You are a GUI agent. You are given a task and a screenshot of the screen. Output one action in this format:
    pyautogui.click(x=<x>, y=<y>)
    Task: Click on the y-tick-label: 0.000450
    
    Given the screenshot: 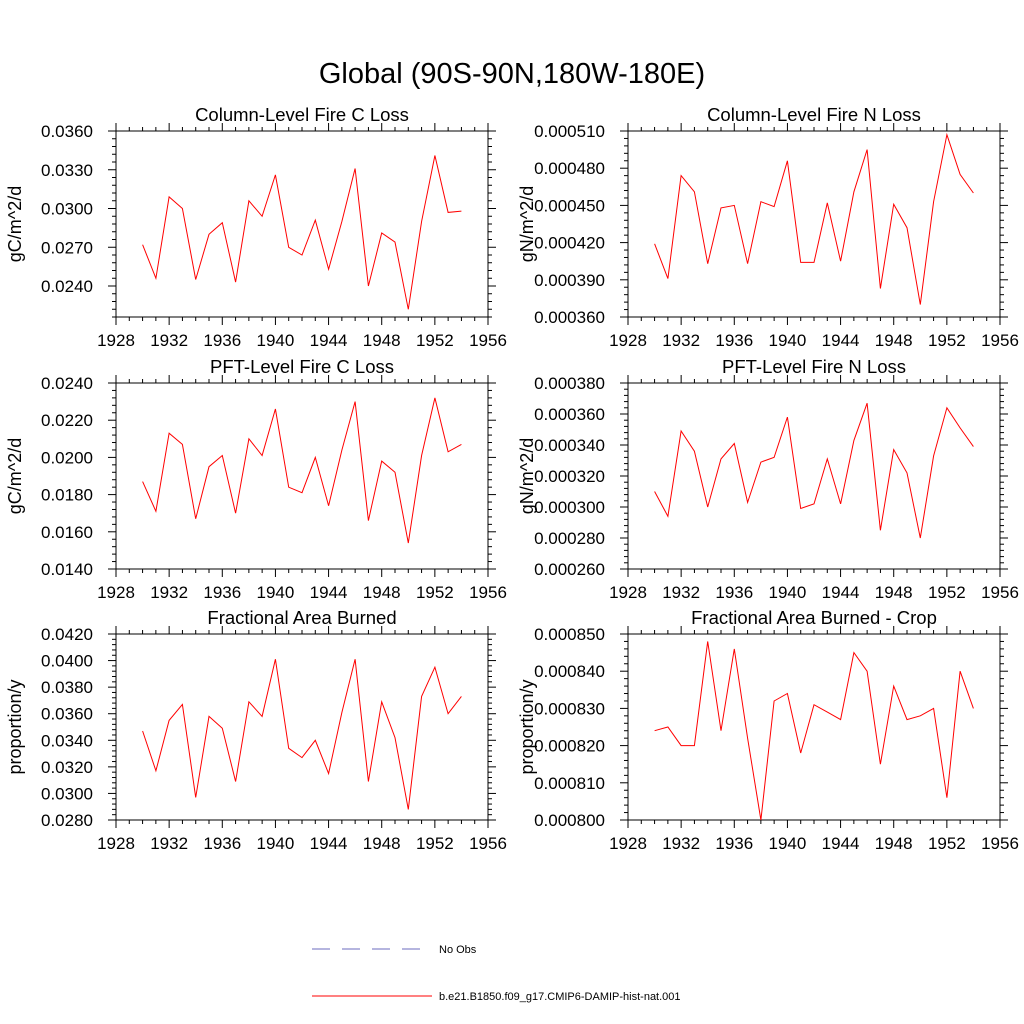 What is the action you would take?
    pyautogui.click(x=569, y=205)
    